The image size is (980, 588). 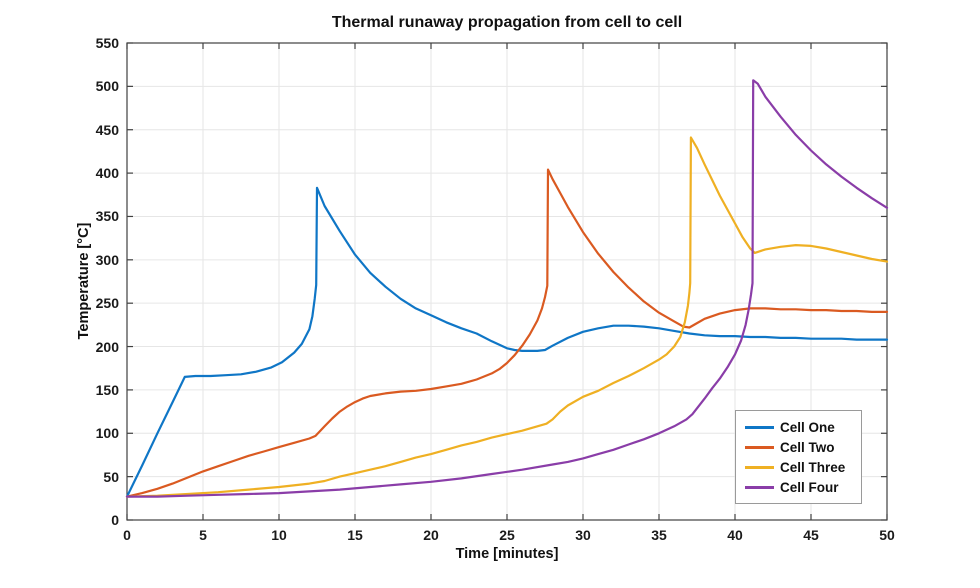 I want to click on y-tick-label: 350, so click(x=107, y=216).